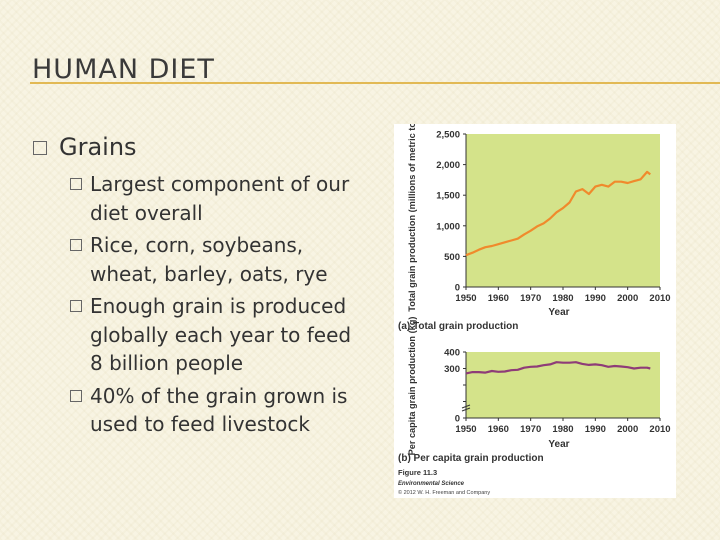 Image resolution: width=720 pixels, height=540 pixels. Describe the element at coordinates (465, 429) in the screenshot. I see `chart-b-x-tick-label: 1950` at that location.